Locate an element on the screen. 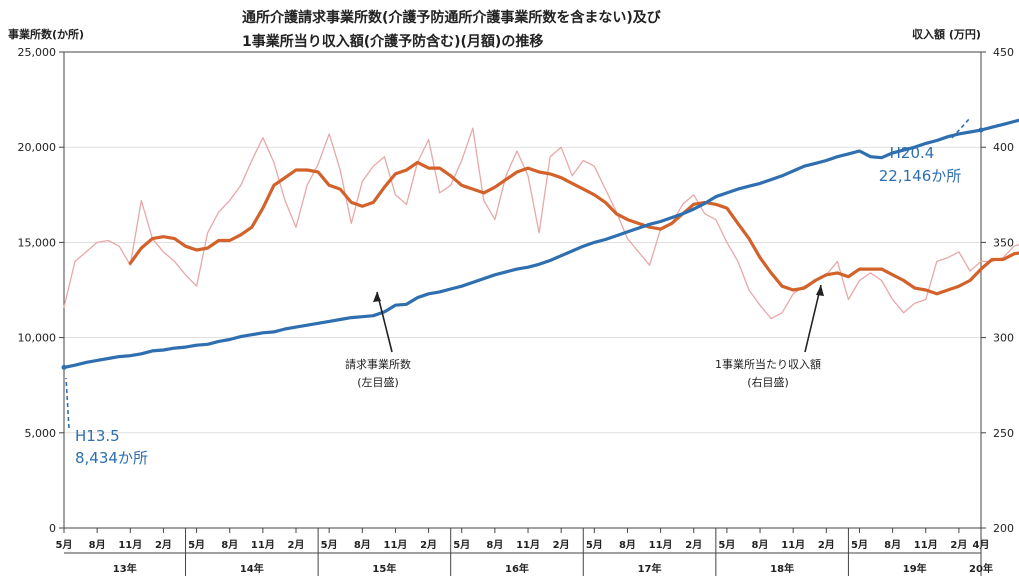  start-callout-date: H13.5 is located at coordinates (97, 436).